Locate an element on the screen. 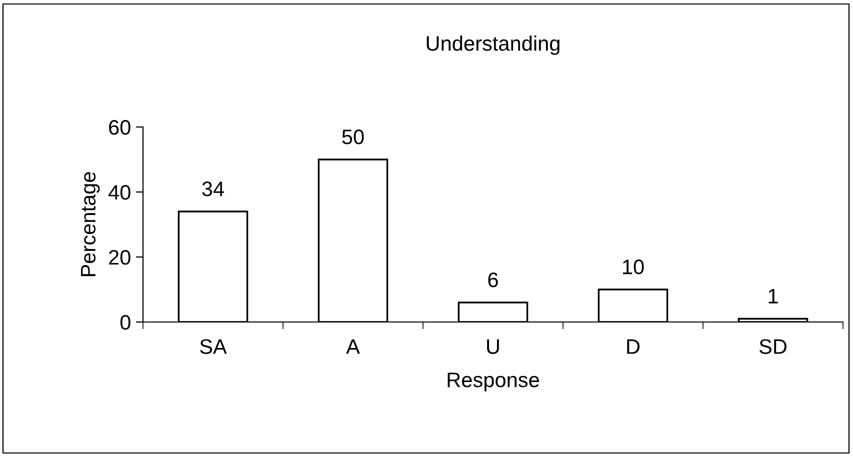 The width and height of the screenshot is (853, 456). chart-title: Understanding is located at coordinates (493, 45).